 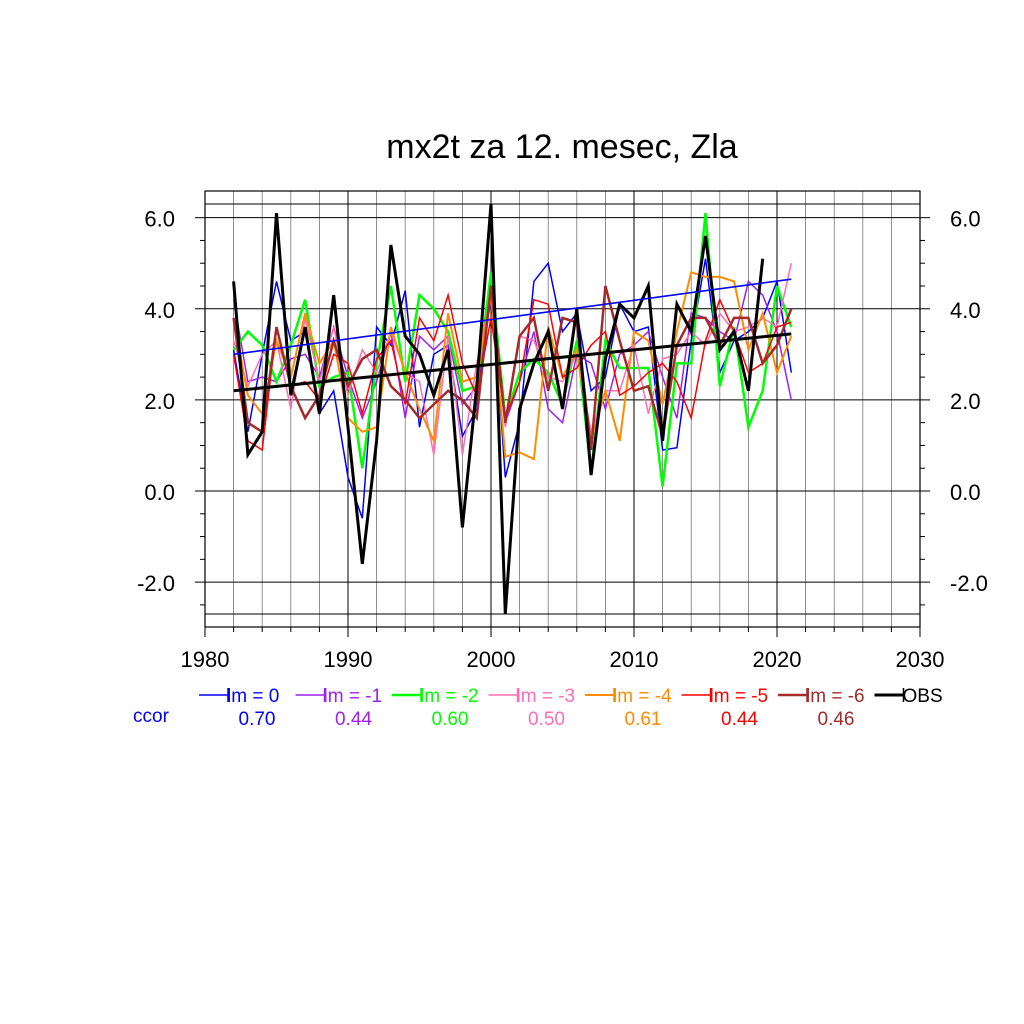 What do you see at coordinates (835, 696) in the screenshot?
I see `legend-label: lm = -6` at bounding box center [835, 696].